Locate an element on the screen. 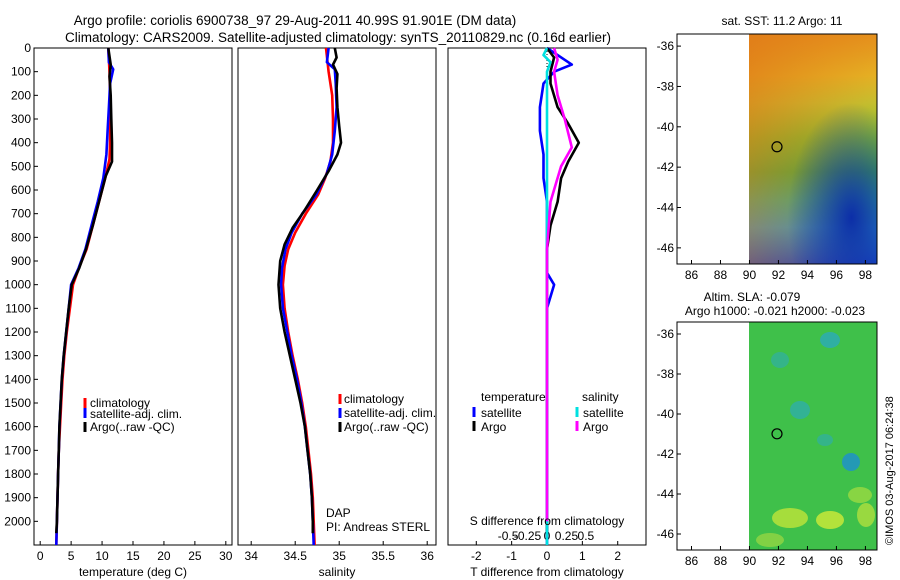  x-tick-label: 30 is located at coordinates (226, 556).